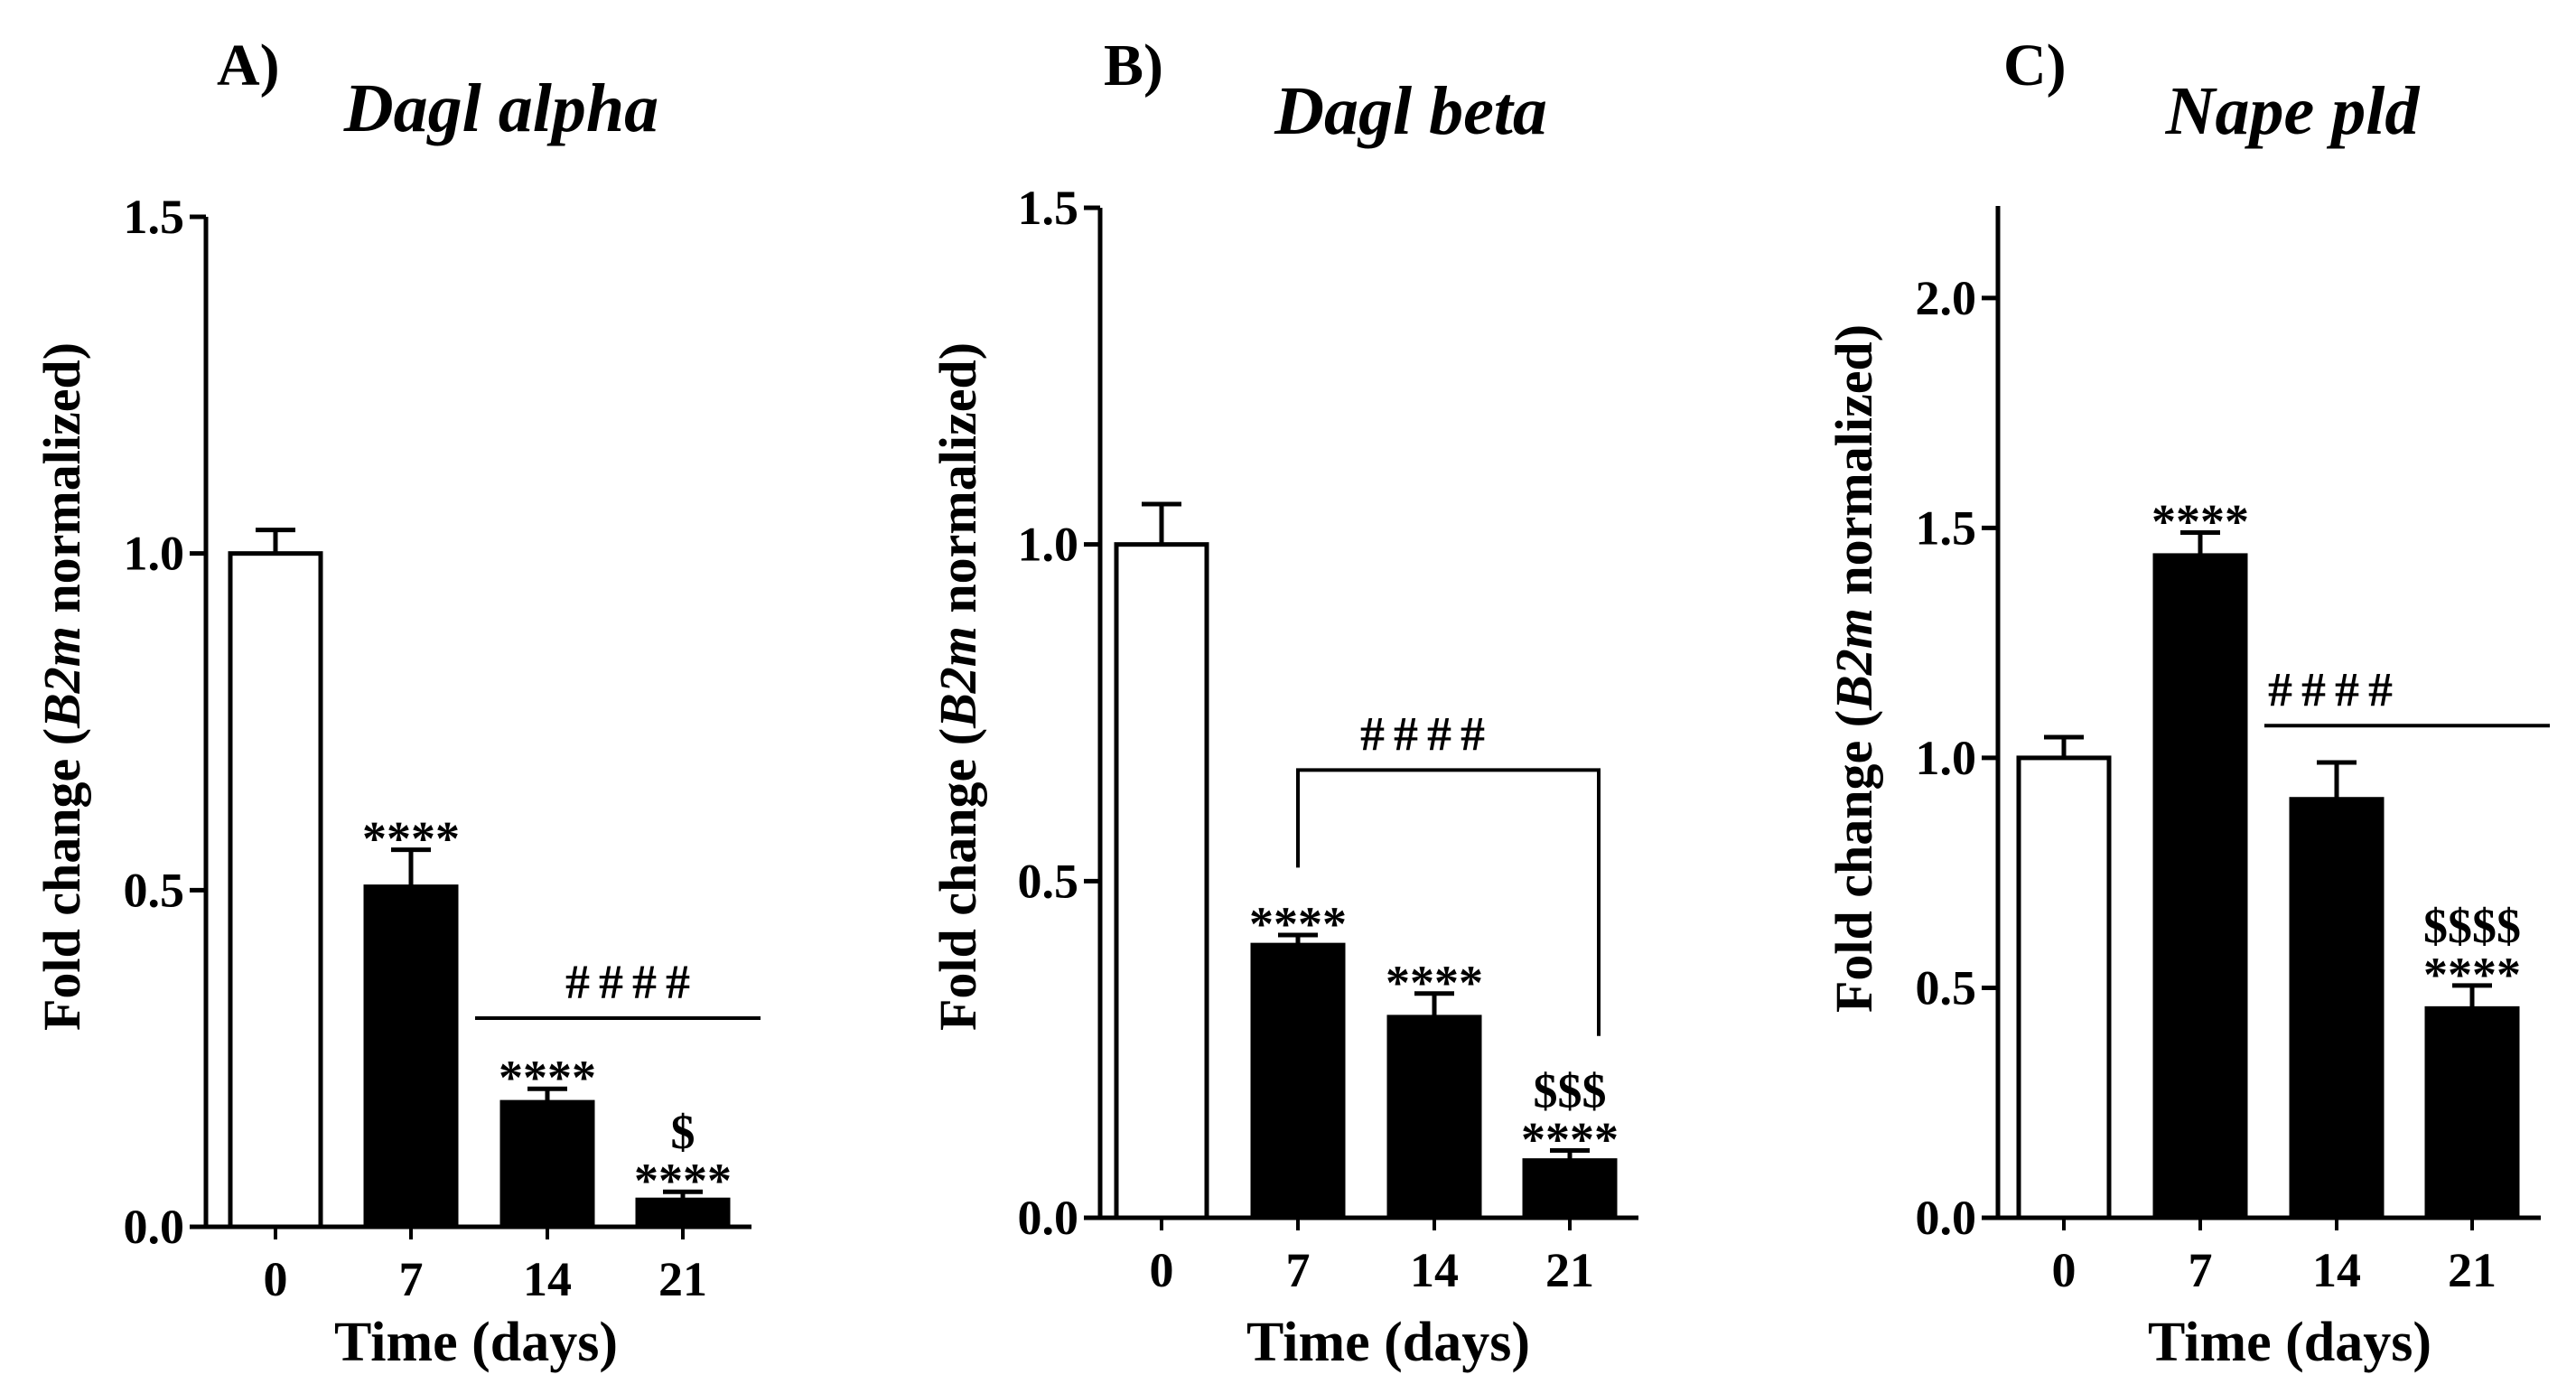  I want to click on panel-letter: A), so click(248, 65).